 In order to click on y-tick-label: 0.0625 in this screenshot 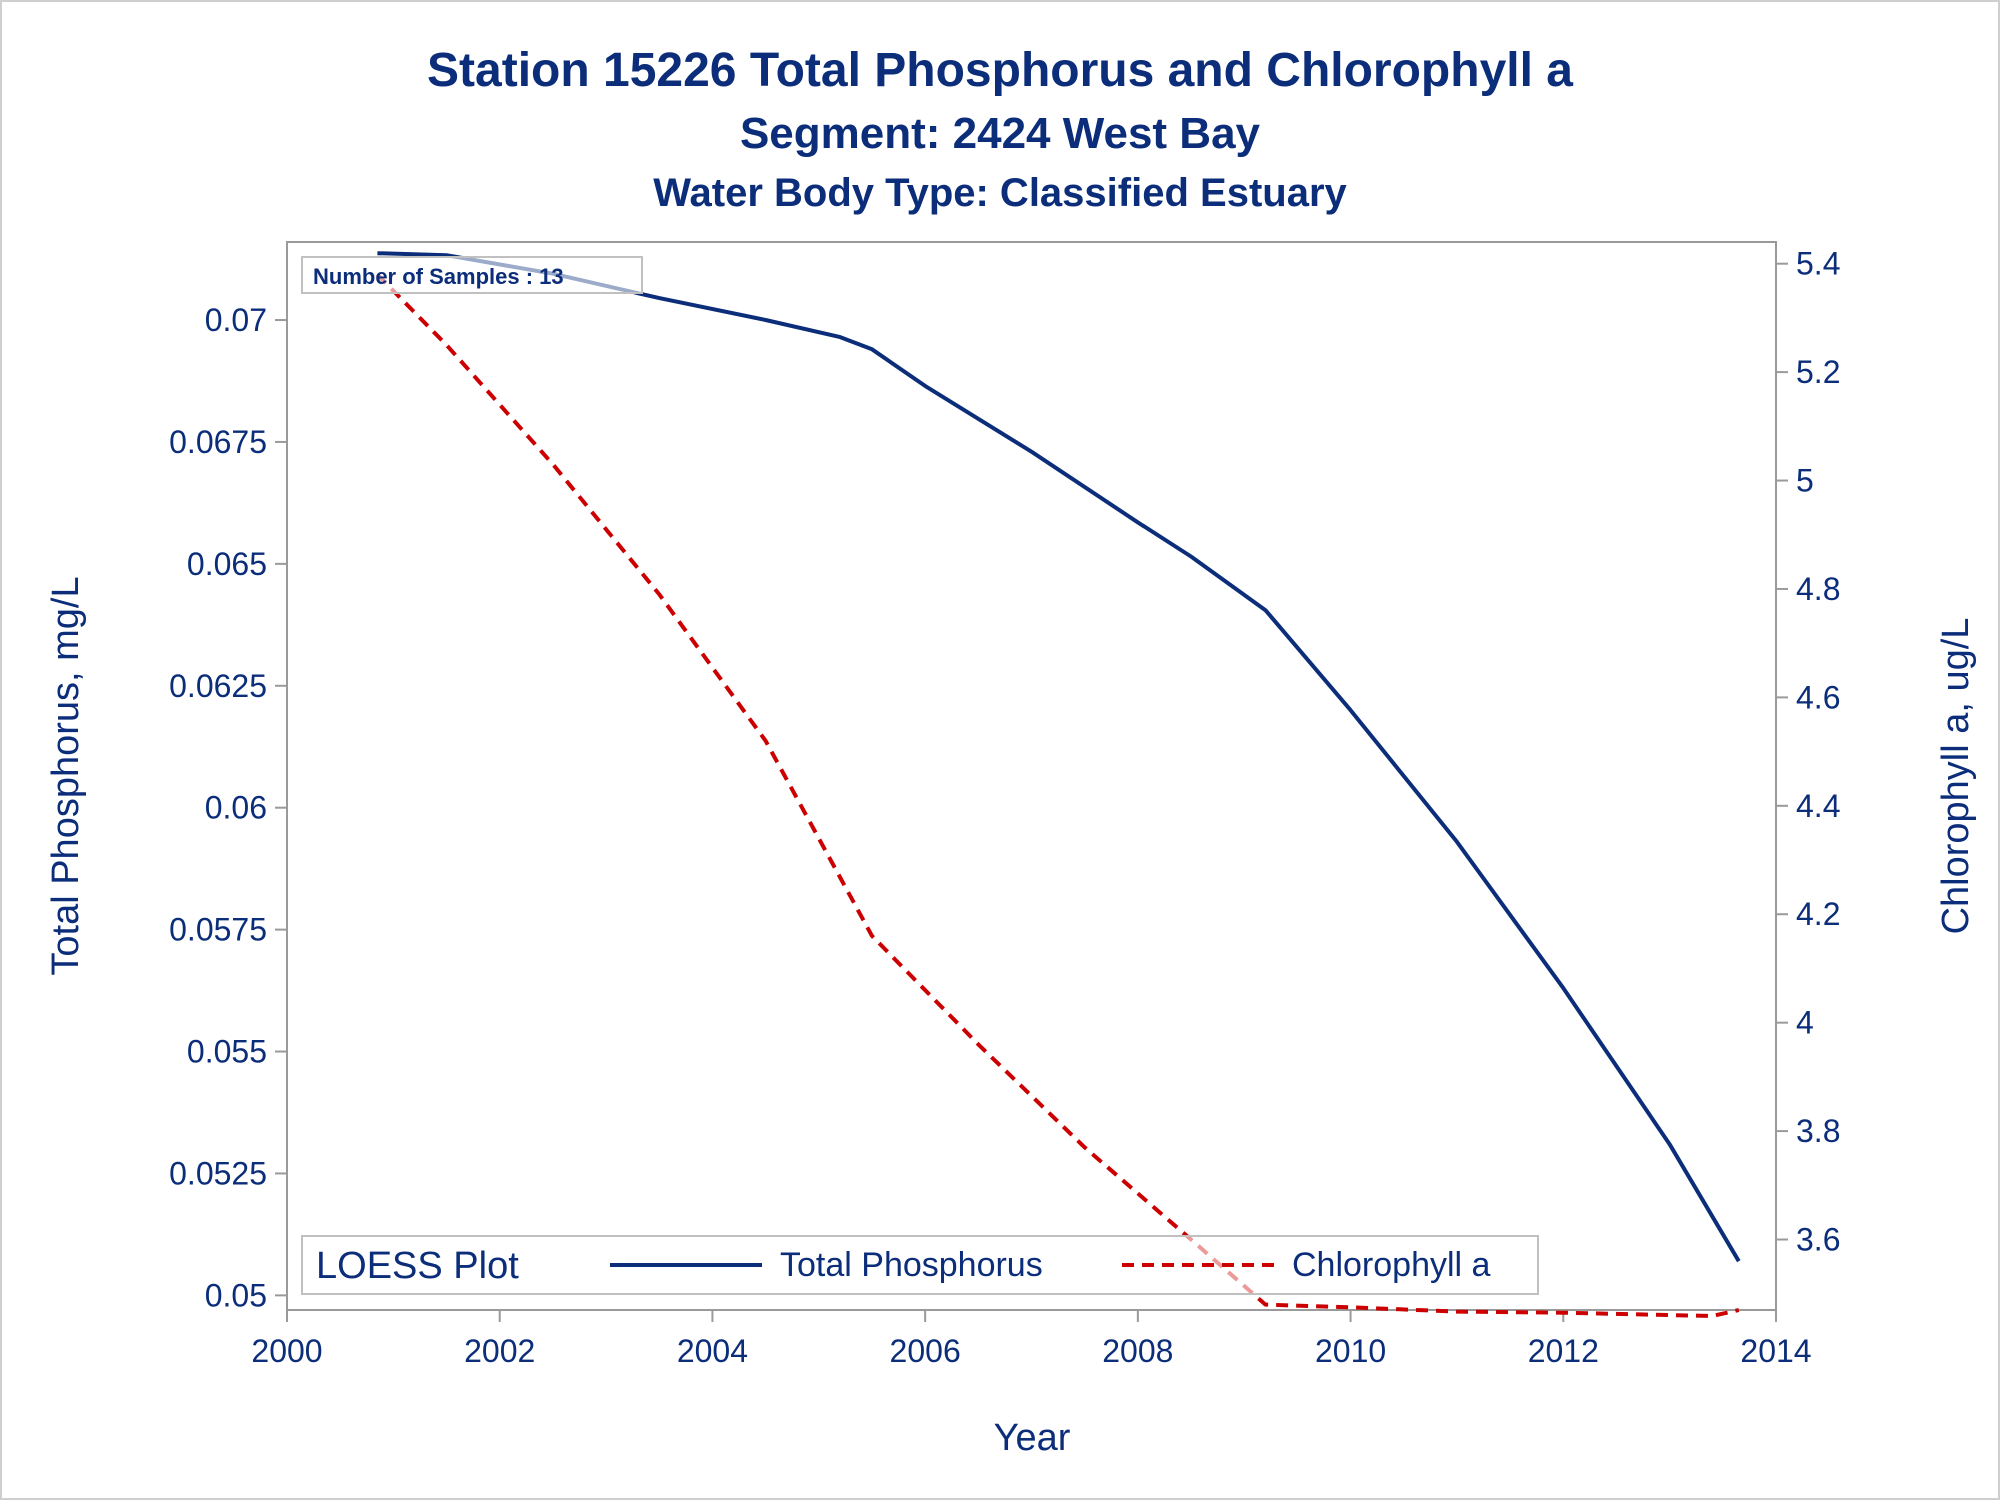, I will do `click(218, 686)`.